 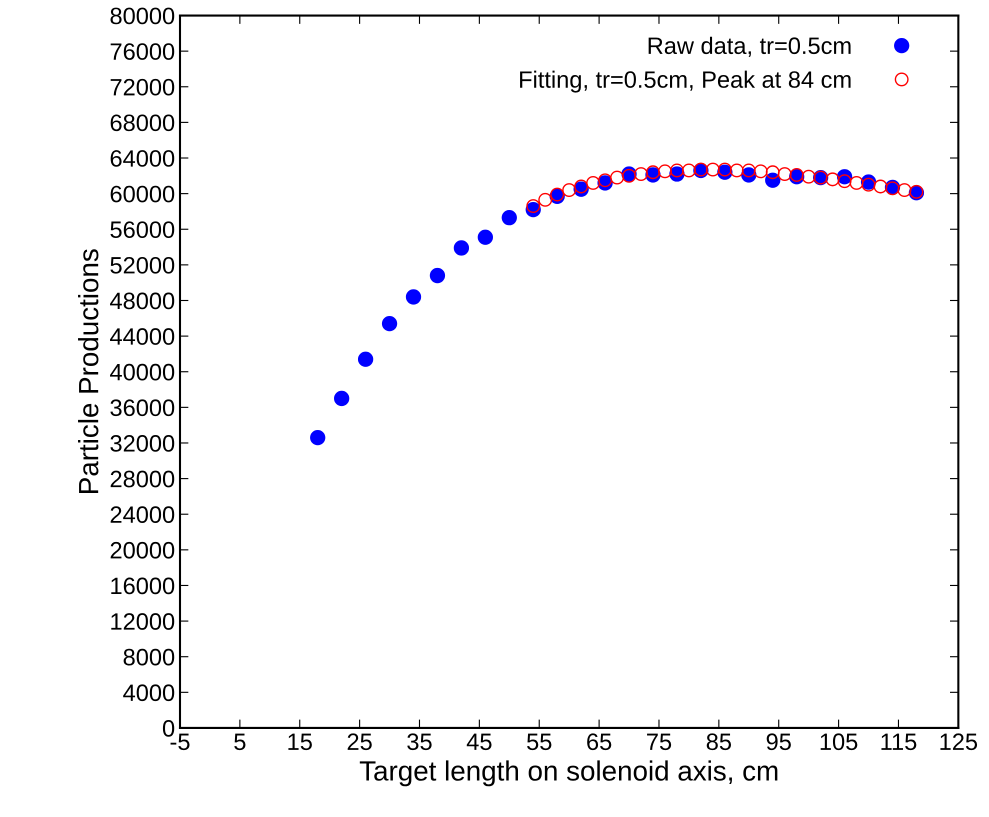 I want to click on x-tick-label: 35, so click(x=419, y=741).